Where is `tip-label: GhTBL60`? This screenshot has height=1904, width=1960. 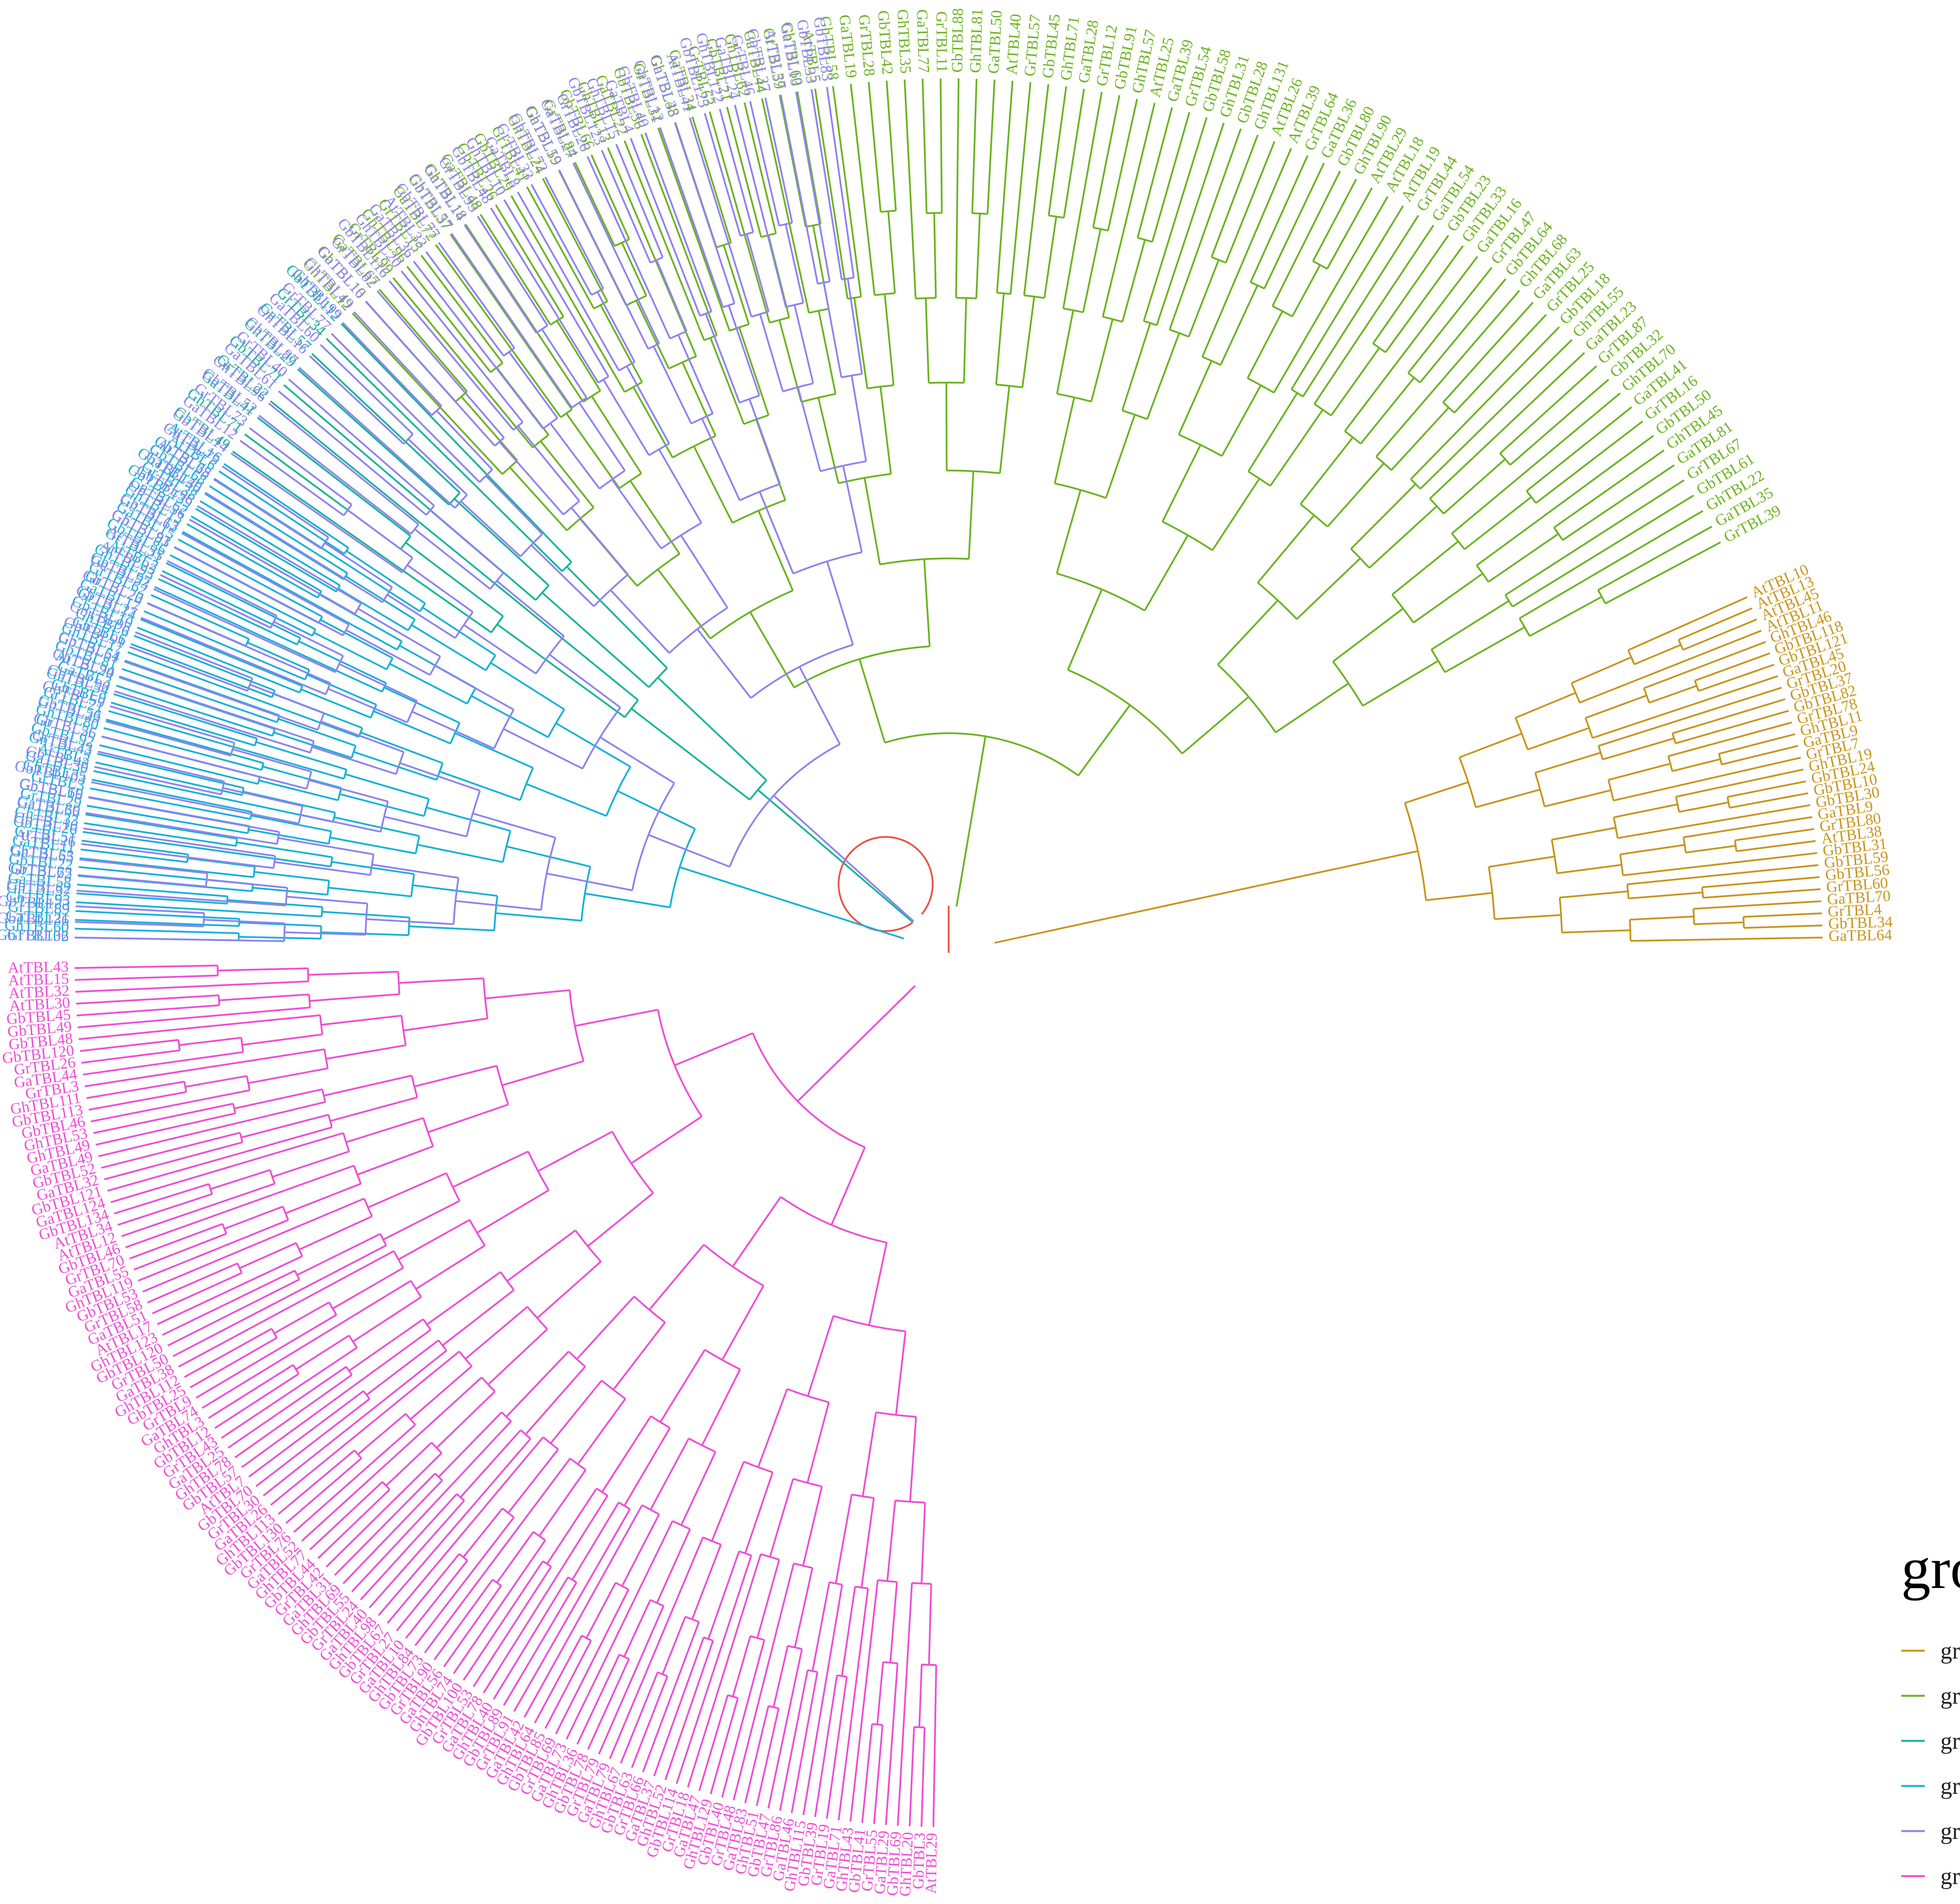 tip-label: GhTBL60 is located at coordinates (36, 926).